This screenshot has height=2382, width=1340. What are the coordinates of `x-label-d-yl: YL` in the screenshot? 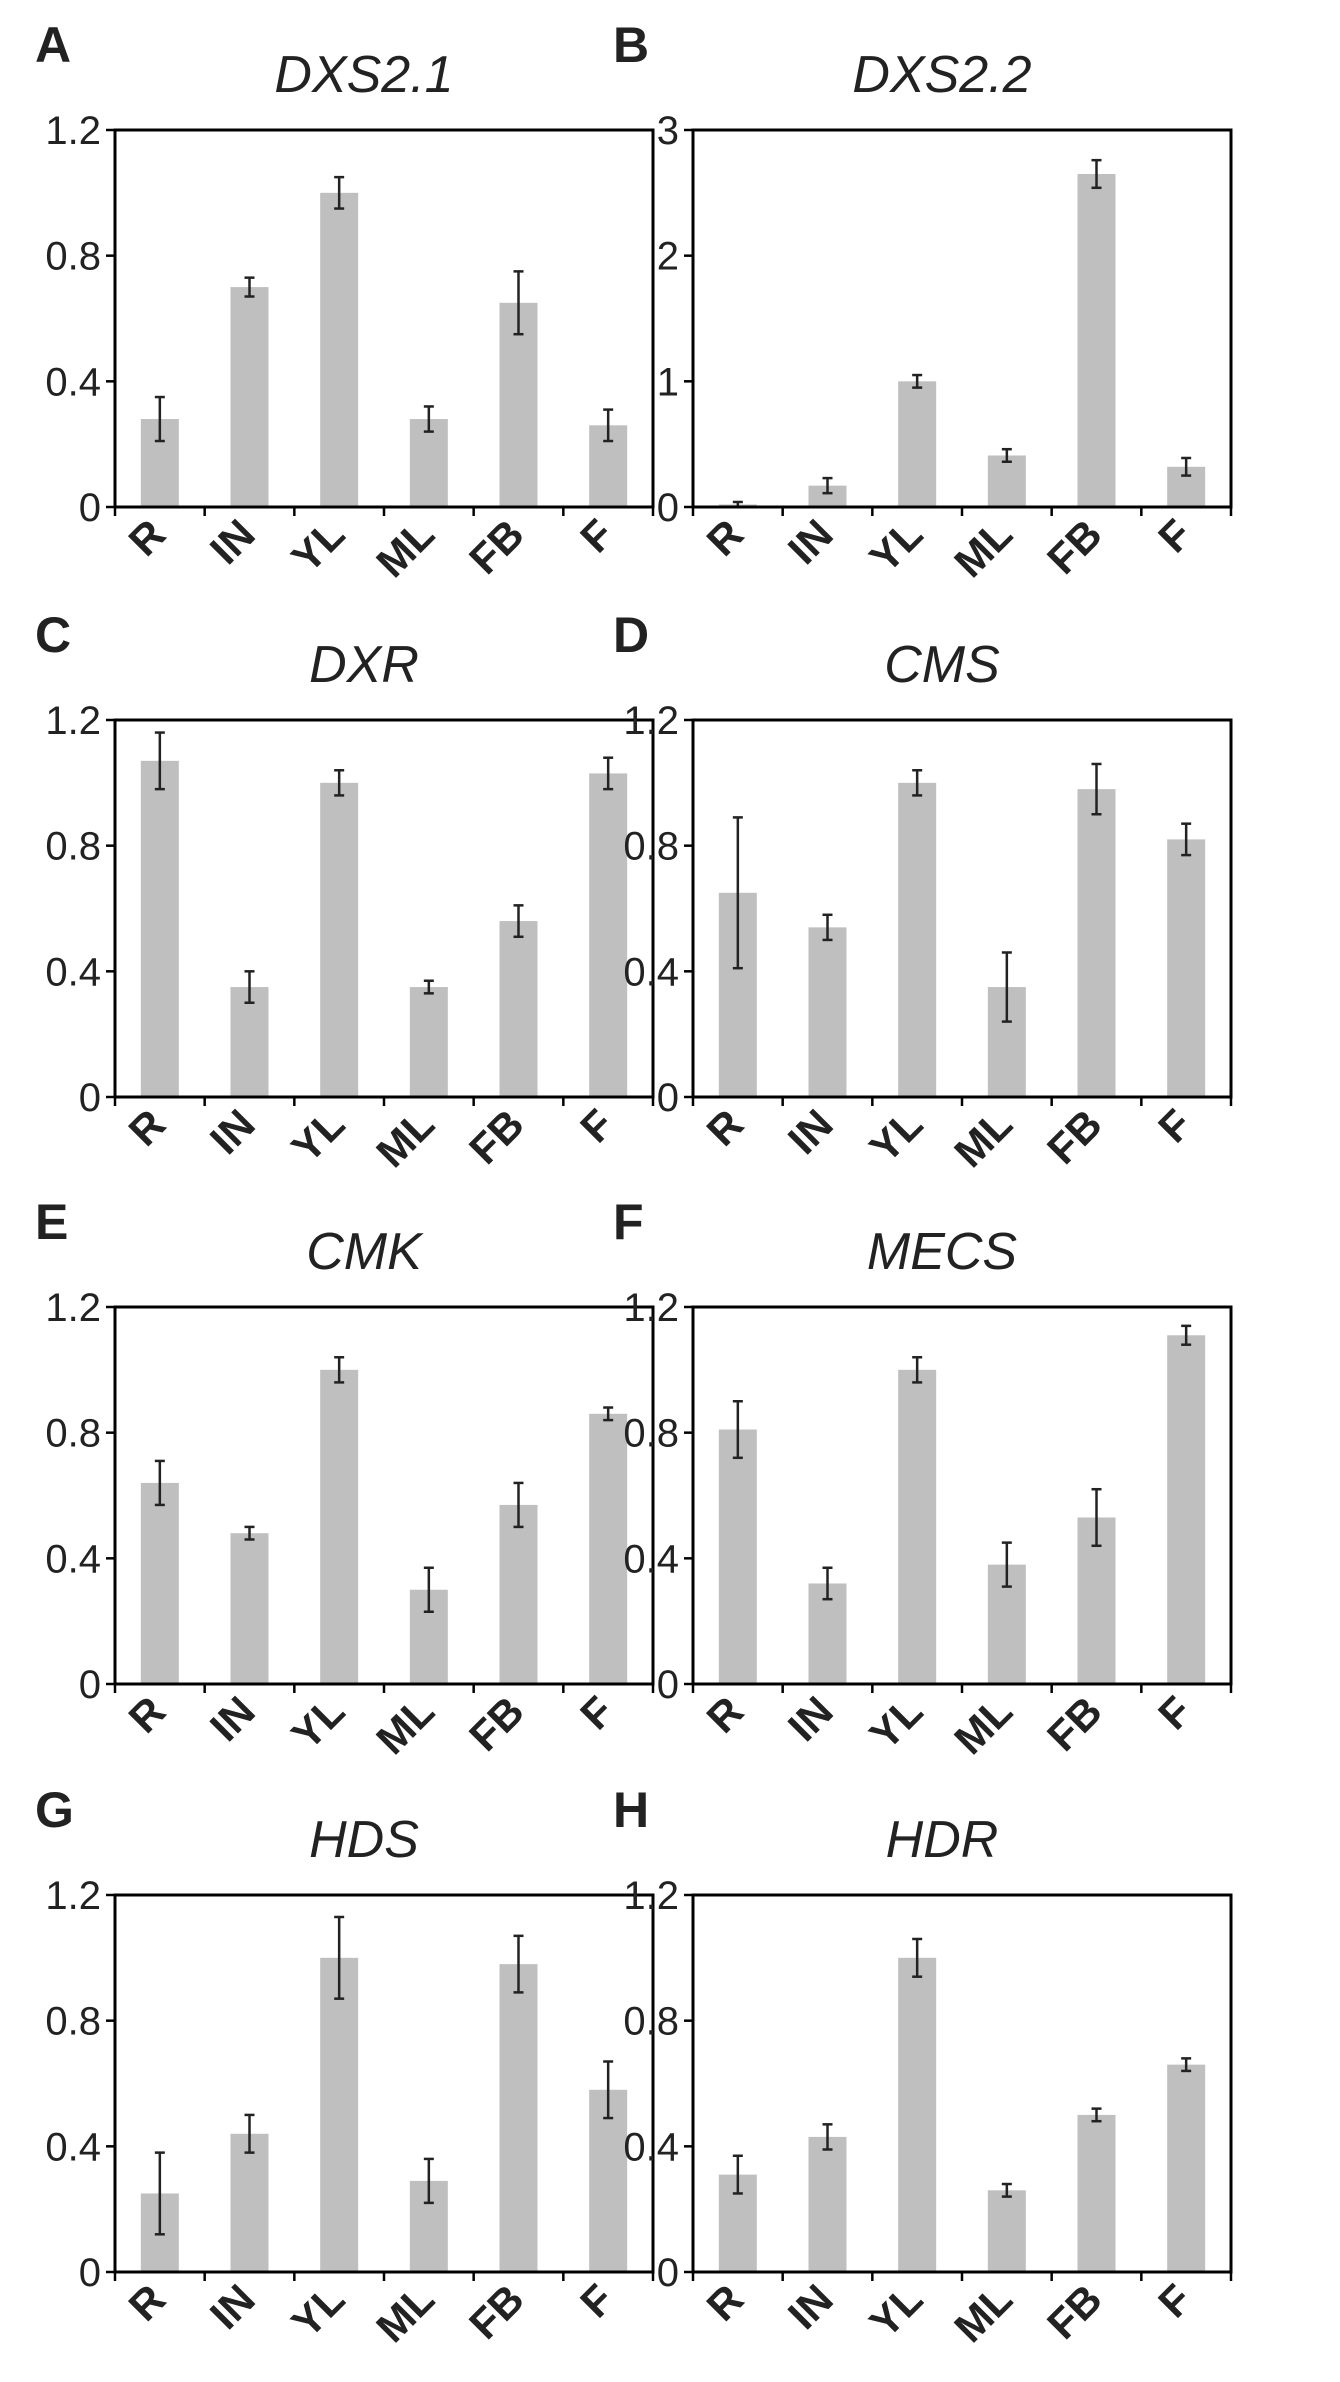 It's located at (895, 1135).